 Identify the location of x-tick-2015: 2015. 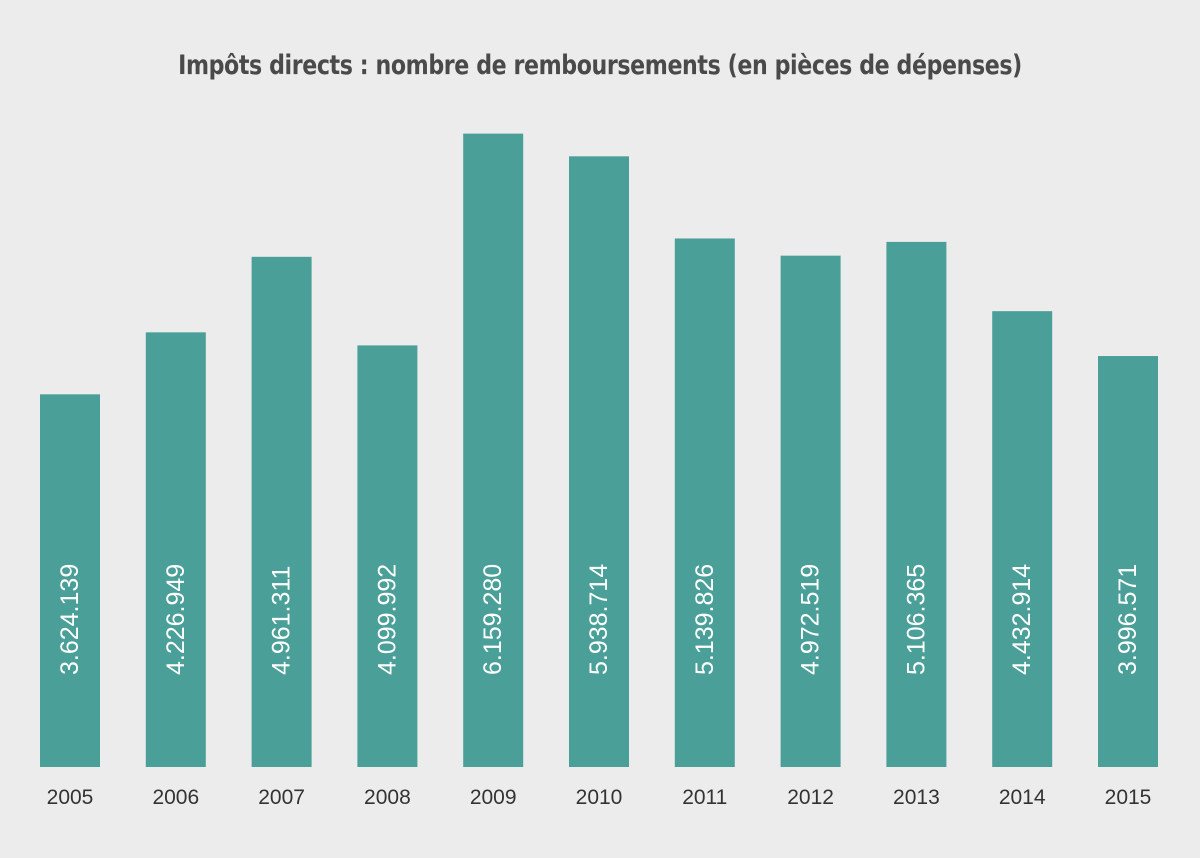
(1128, 797).